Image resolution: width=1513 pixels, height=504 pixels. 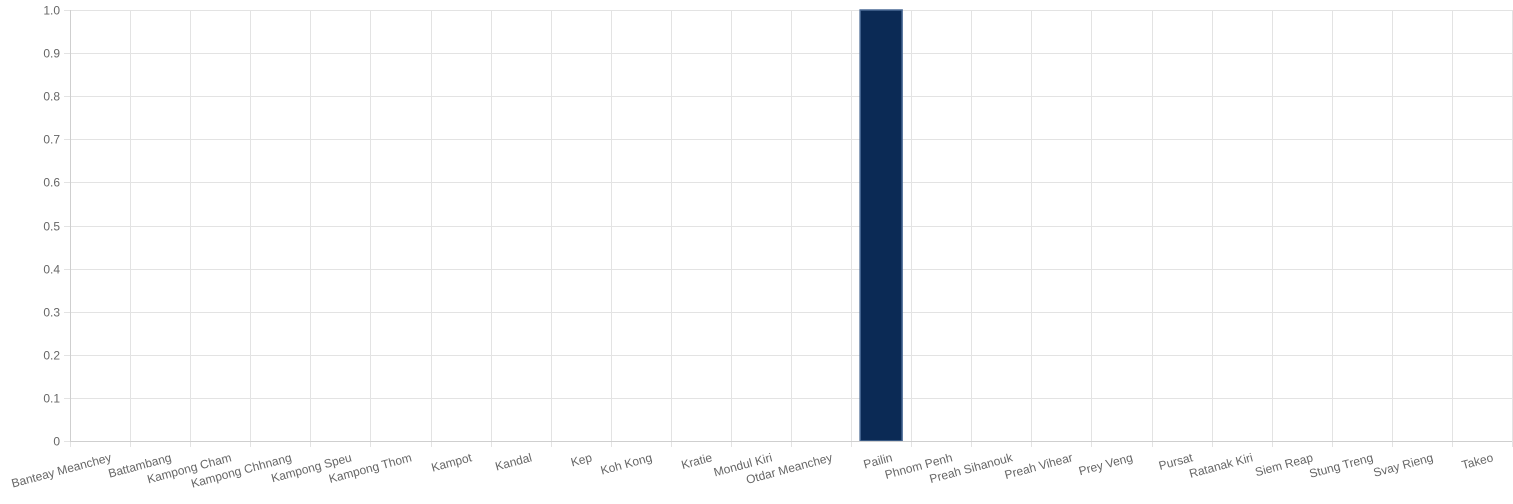 What do you see at coordinates (1284, 464) in the screenshot?
I see `x-tick-label: Siem Reap` at bounding box center [1284, 464].